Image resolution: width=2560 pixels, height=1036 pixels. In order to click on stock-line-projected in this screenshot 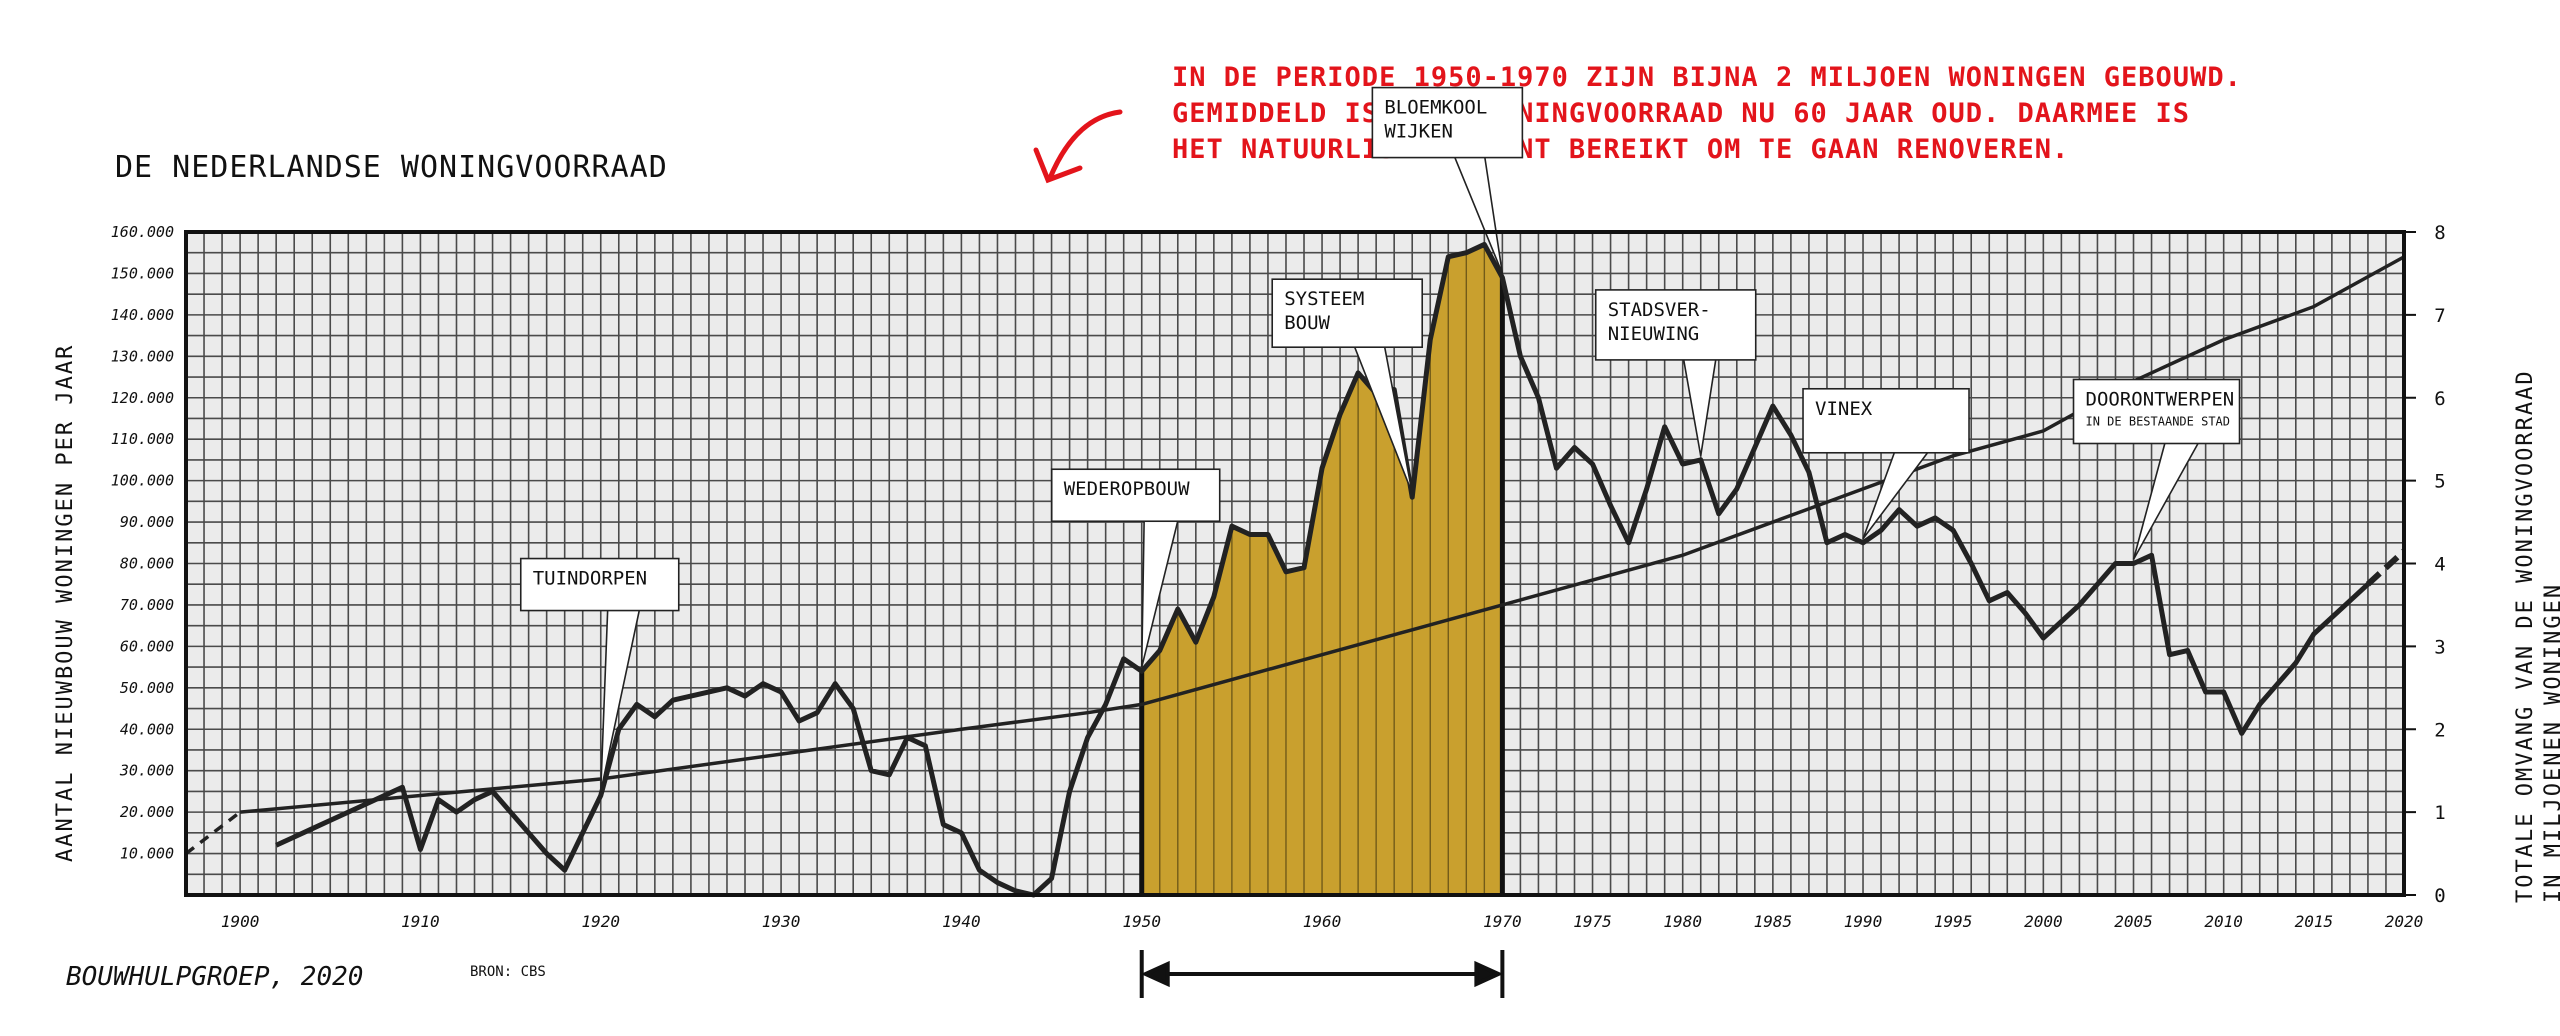, I will do `click(213, 832)`.